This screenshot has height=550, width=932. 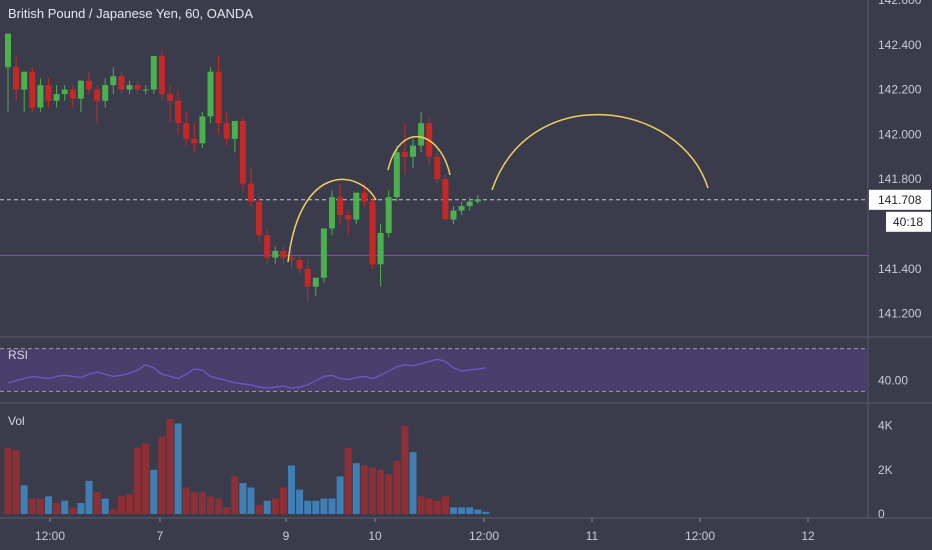 What do you see at coordinates (160, 536) in the screenshot?
I see `x-tick-label: 7` at bounding box center [160, 536].